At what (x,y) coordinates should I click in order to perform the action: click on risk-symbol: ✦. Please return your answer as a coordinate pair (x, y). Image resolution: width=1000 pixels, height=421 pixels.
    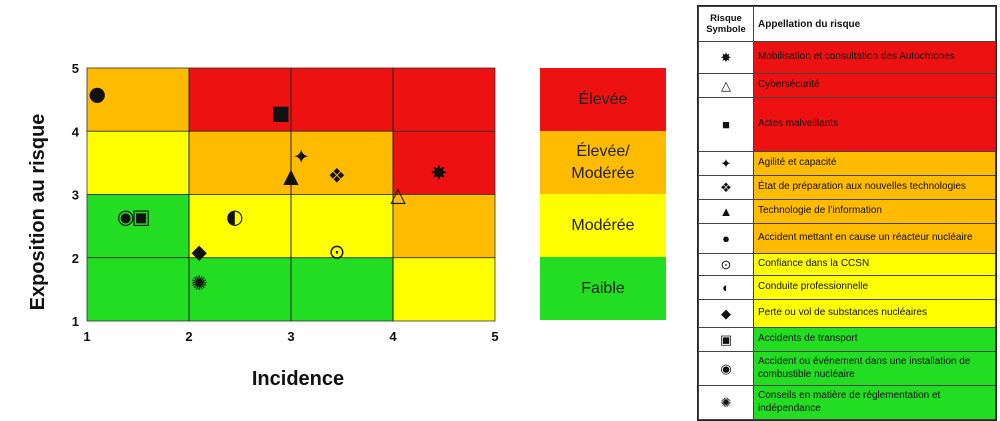
    Looking at the image, I should click on (726, 163).